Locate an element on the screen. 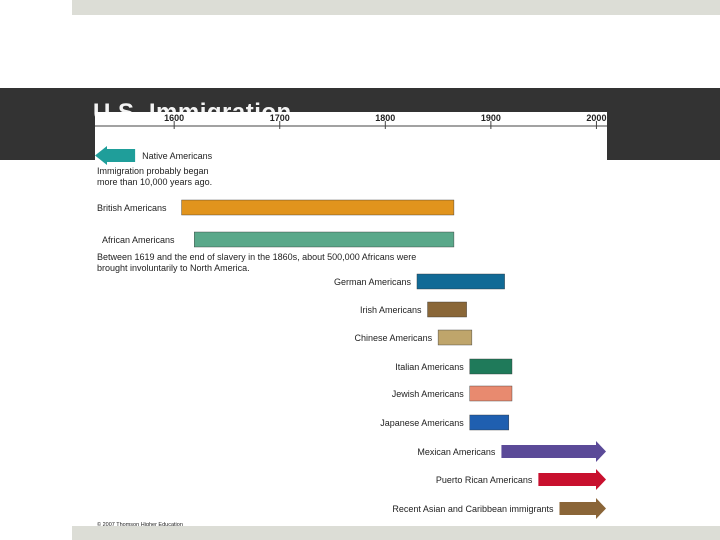 This screenshot has width=720, height=540. timeline-group-label: Recent Asian and Caribbean immigrants is located at coordinates (473, 509).